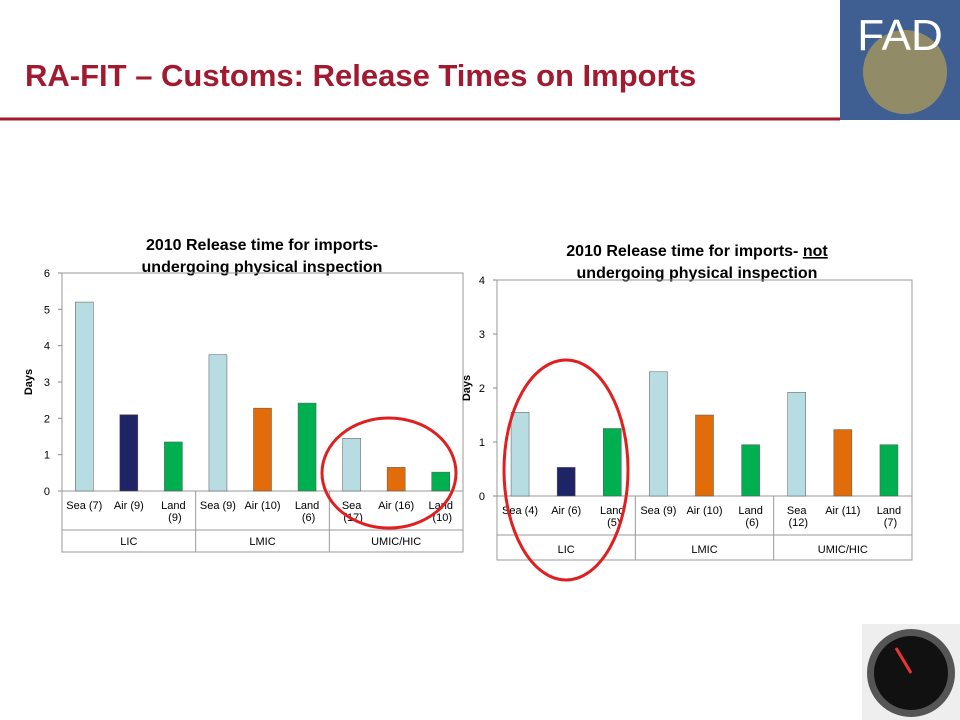  I want to click on x-tick-label: Sea (4), so click(520, 511).